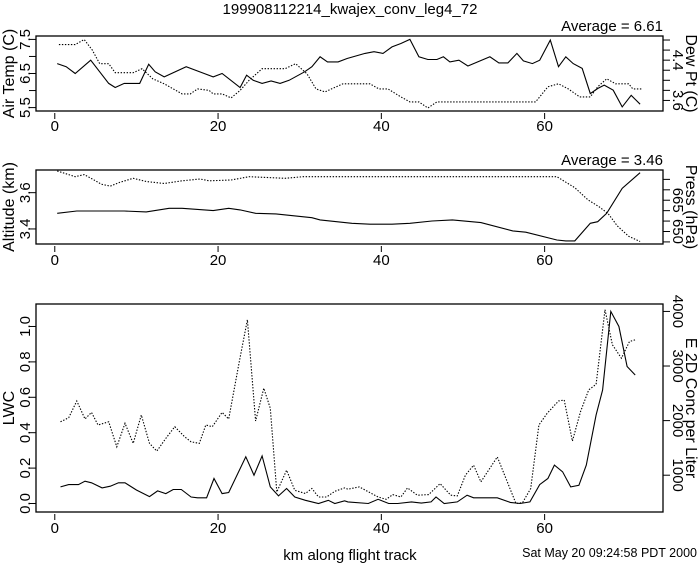 The width and height of the screenshot is (700, 570). Describe the element at coordinates (25, 503) in the screenshot. I see `y-tick-label: 0.0` at that location.